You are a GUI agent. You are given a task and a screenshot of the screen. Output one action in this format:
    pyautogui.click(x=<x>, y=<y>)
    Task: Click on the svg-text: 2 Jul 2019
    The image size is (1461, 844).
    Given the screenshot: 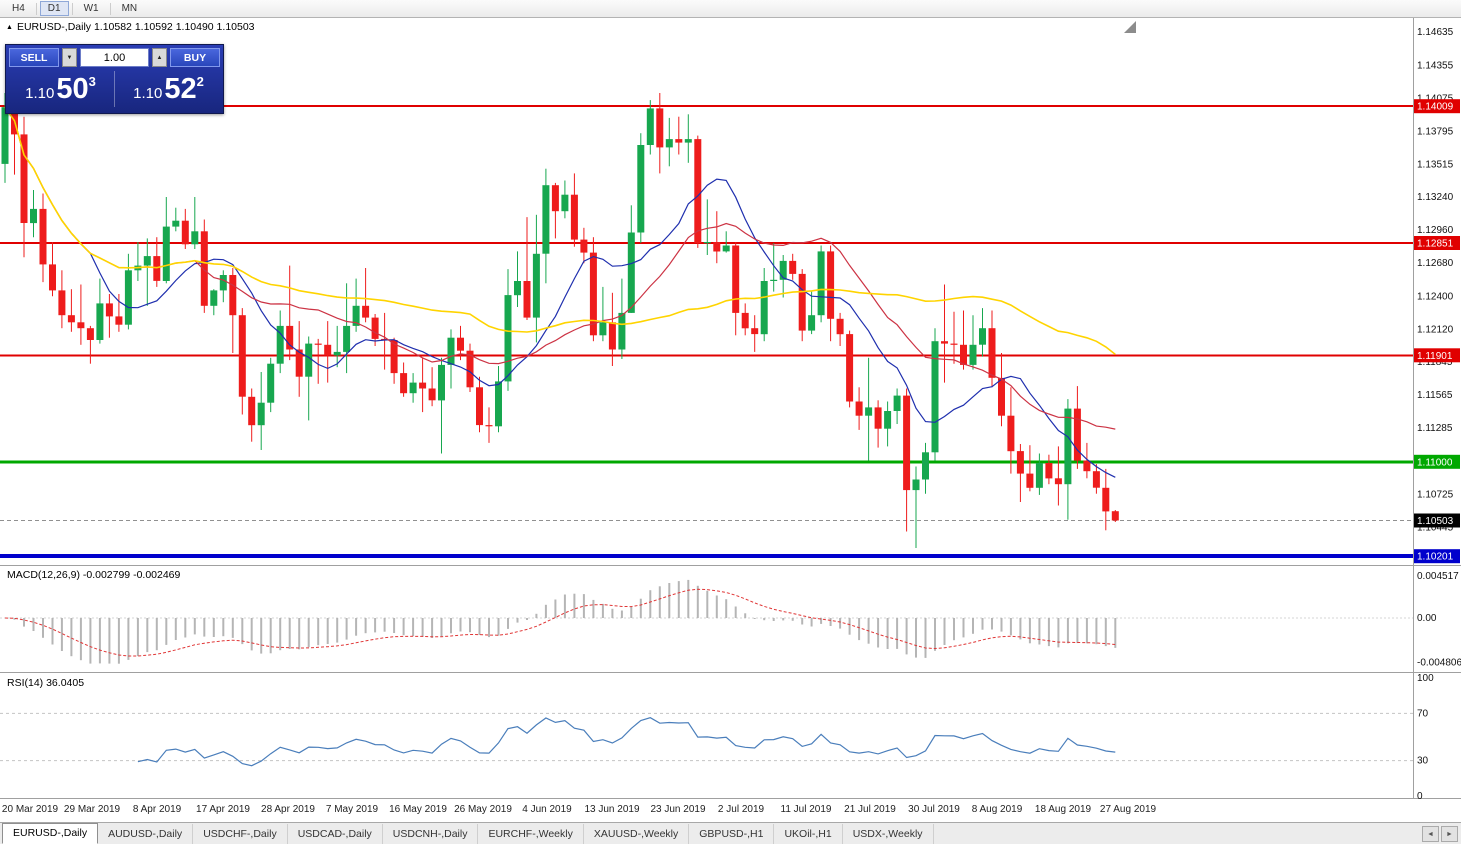 What is the action you would take?
    pyautogui.click(x=741, y=809)
    